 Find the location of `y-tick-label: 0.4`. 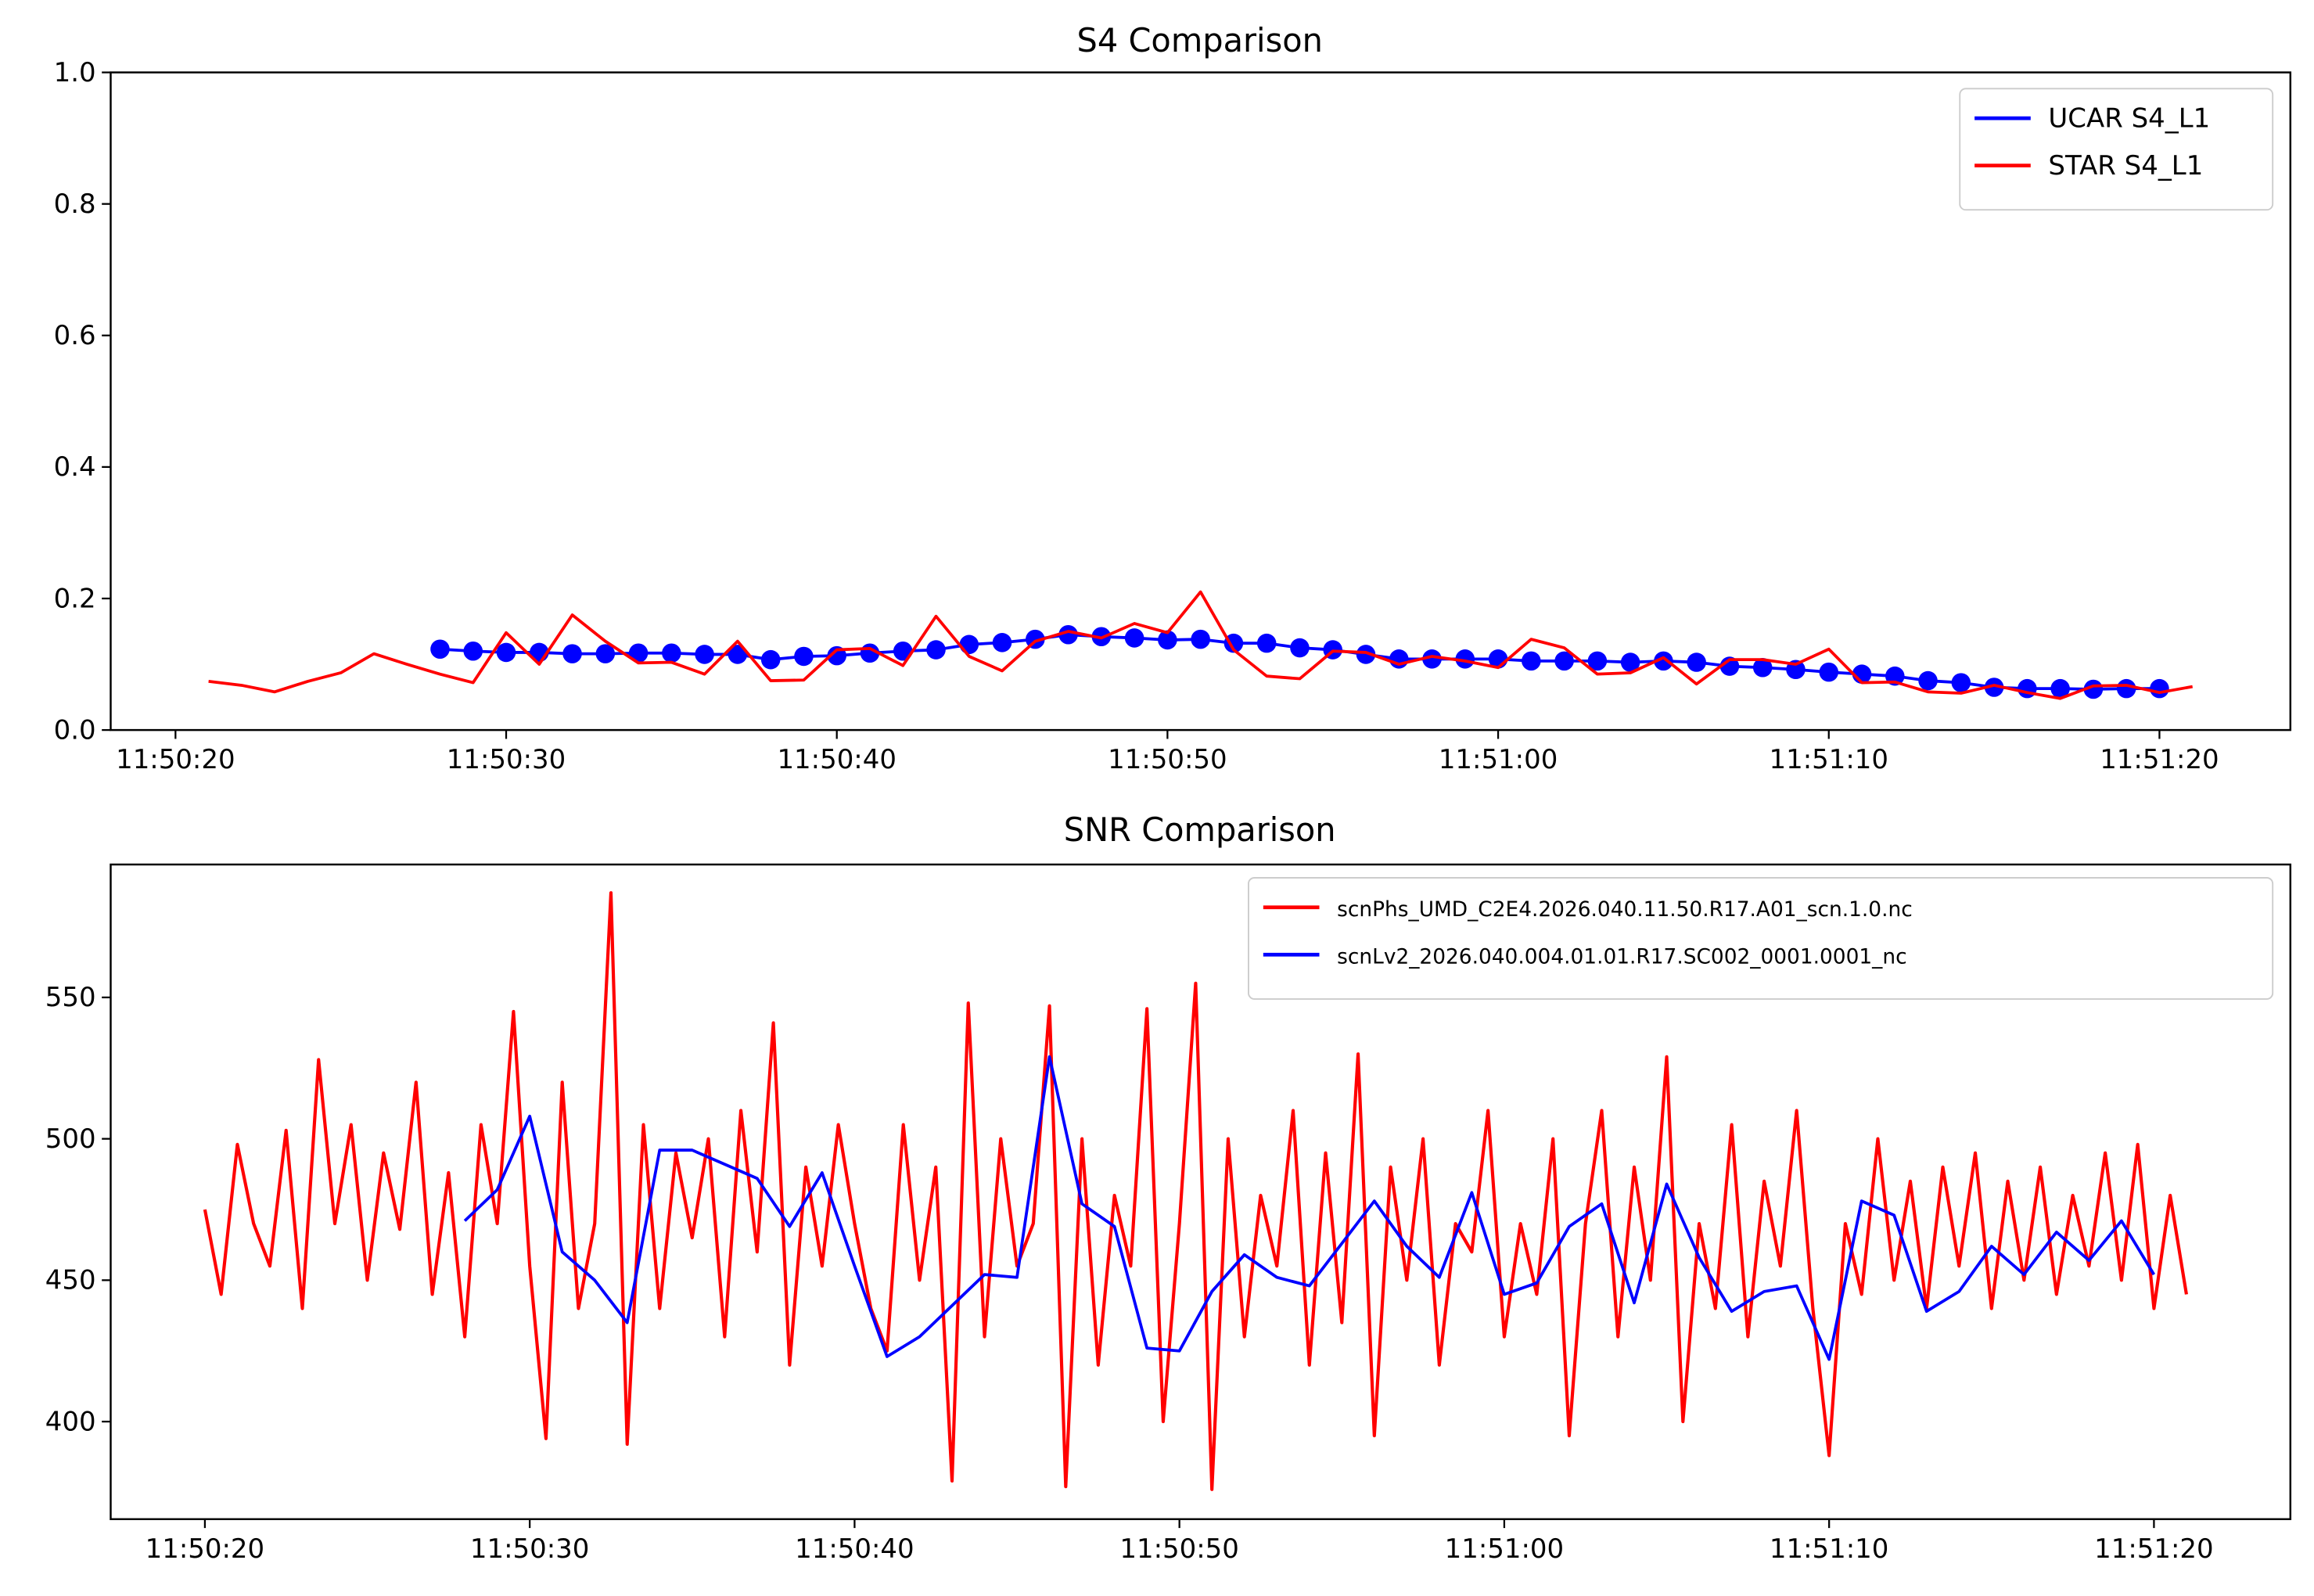

y-tick-label: 0.4 is located at coordinates (75, 467).